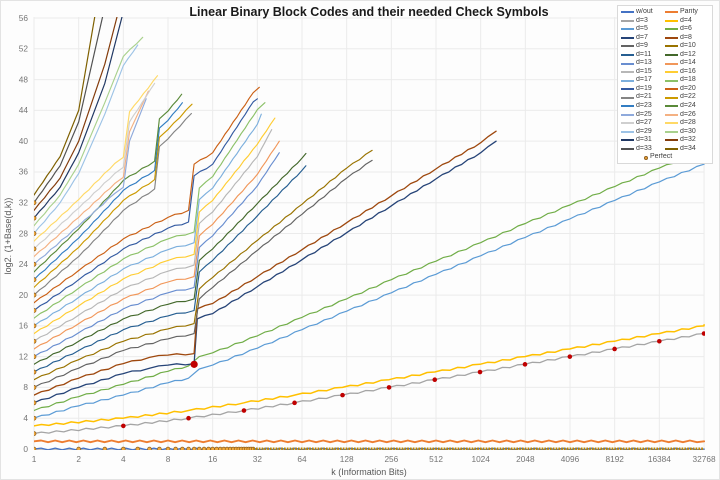  I want to click on legend-item-d16: d=16, so click(687, 72).